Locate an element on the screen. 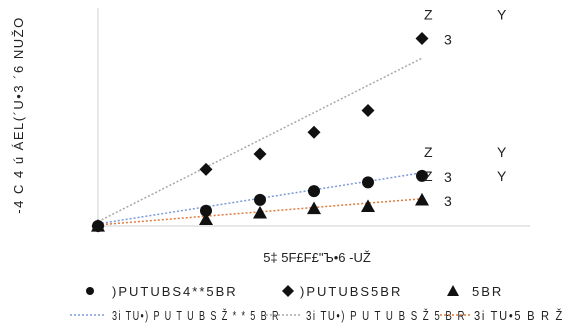 This screenshot has width=569, height=327. legend-label-series-2: 5BR is located at coordinates (487, 291).